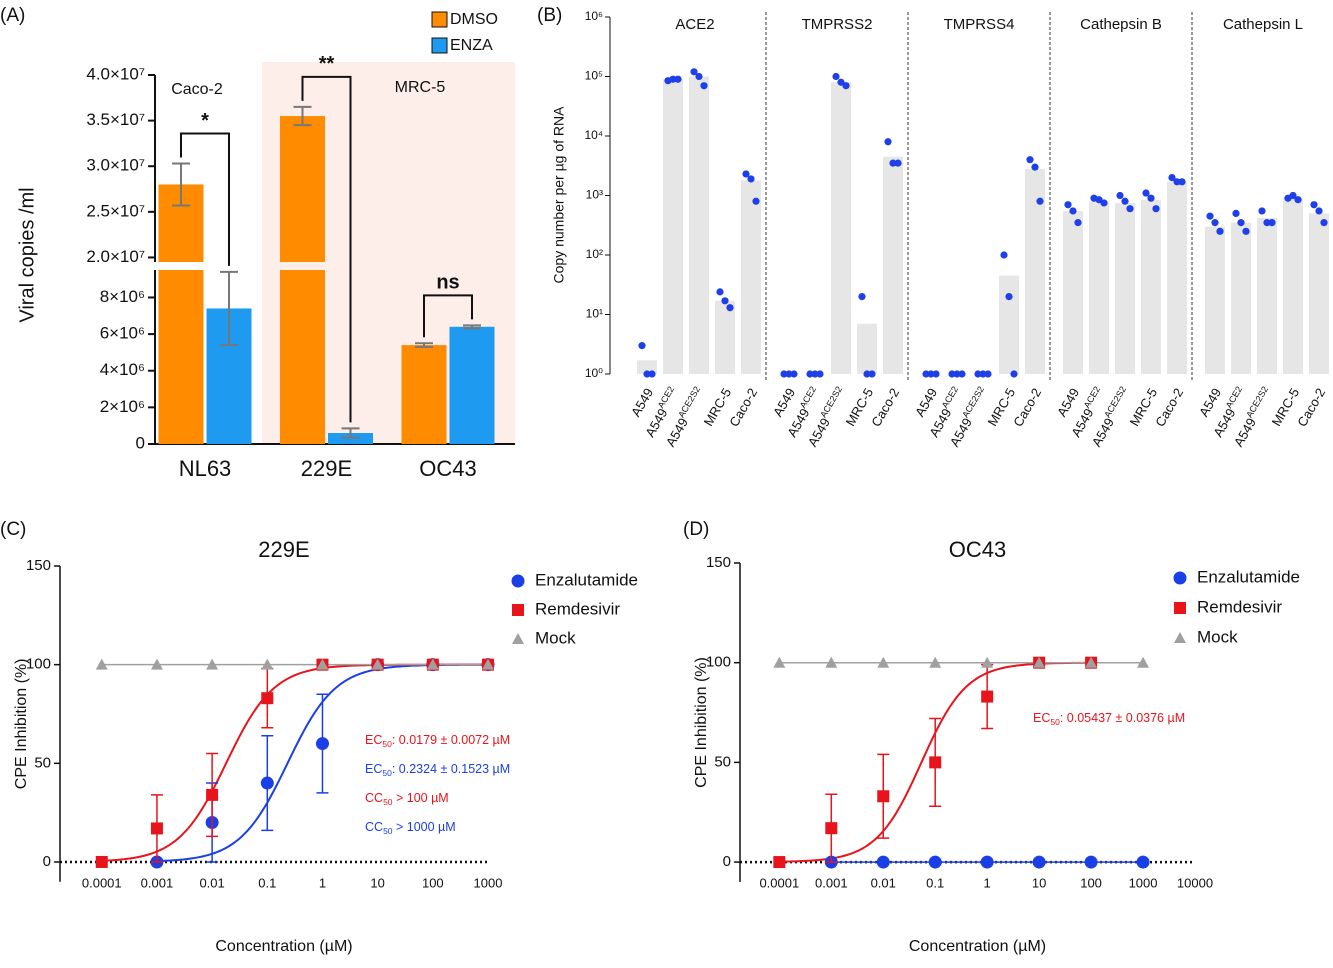  What do you see at coordinates (831, 882) in the screenshot?
I see `x-tick-label: 0.001` at bounding box center [831, 882].